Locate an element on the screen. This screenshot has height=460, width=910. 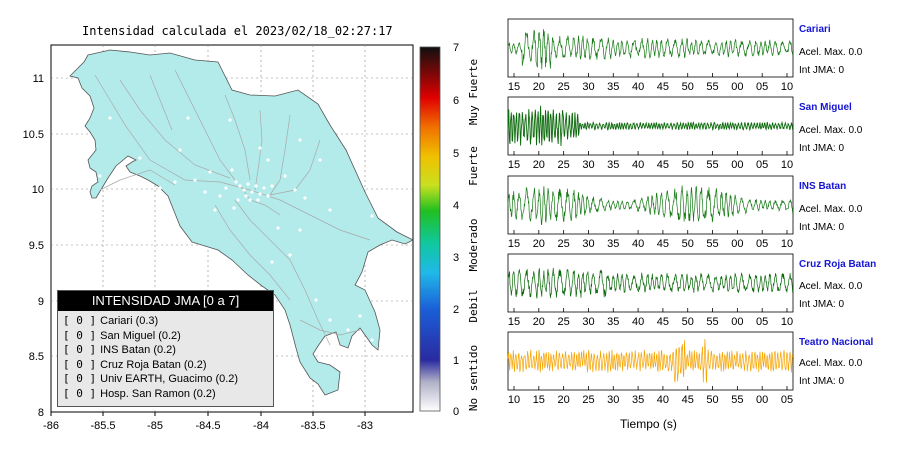
colorbar-tick: 2 is located at coordinates (456, 310).